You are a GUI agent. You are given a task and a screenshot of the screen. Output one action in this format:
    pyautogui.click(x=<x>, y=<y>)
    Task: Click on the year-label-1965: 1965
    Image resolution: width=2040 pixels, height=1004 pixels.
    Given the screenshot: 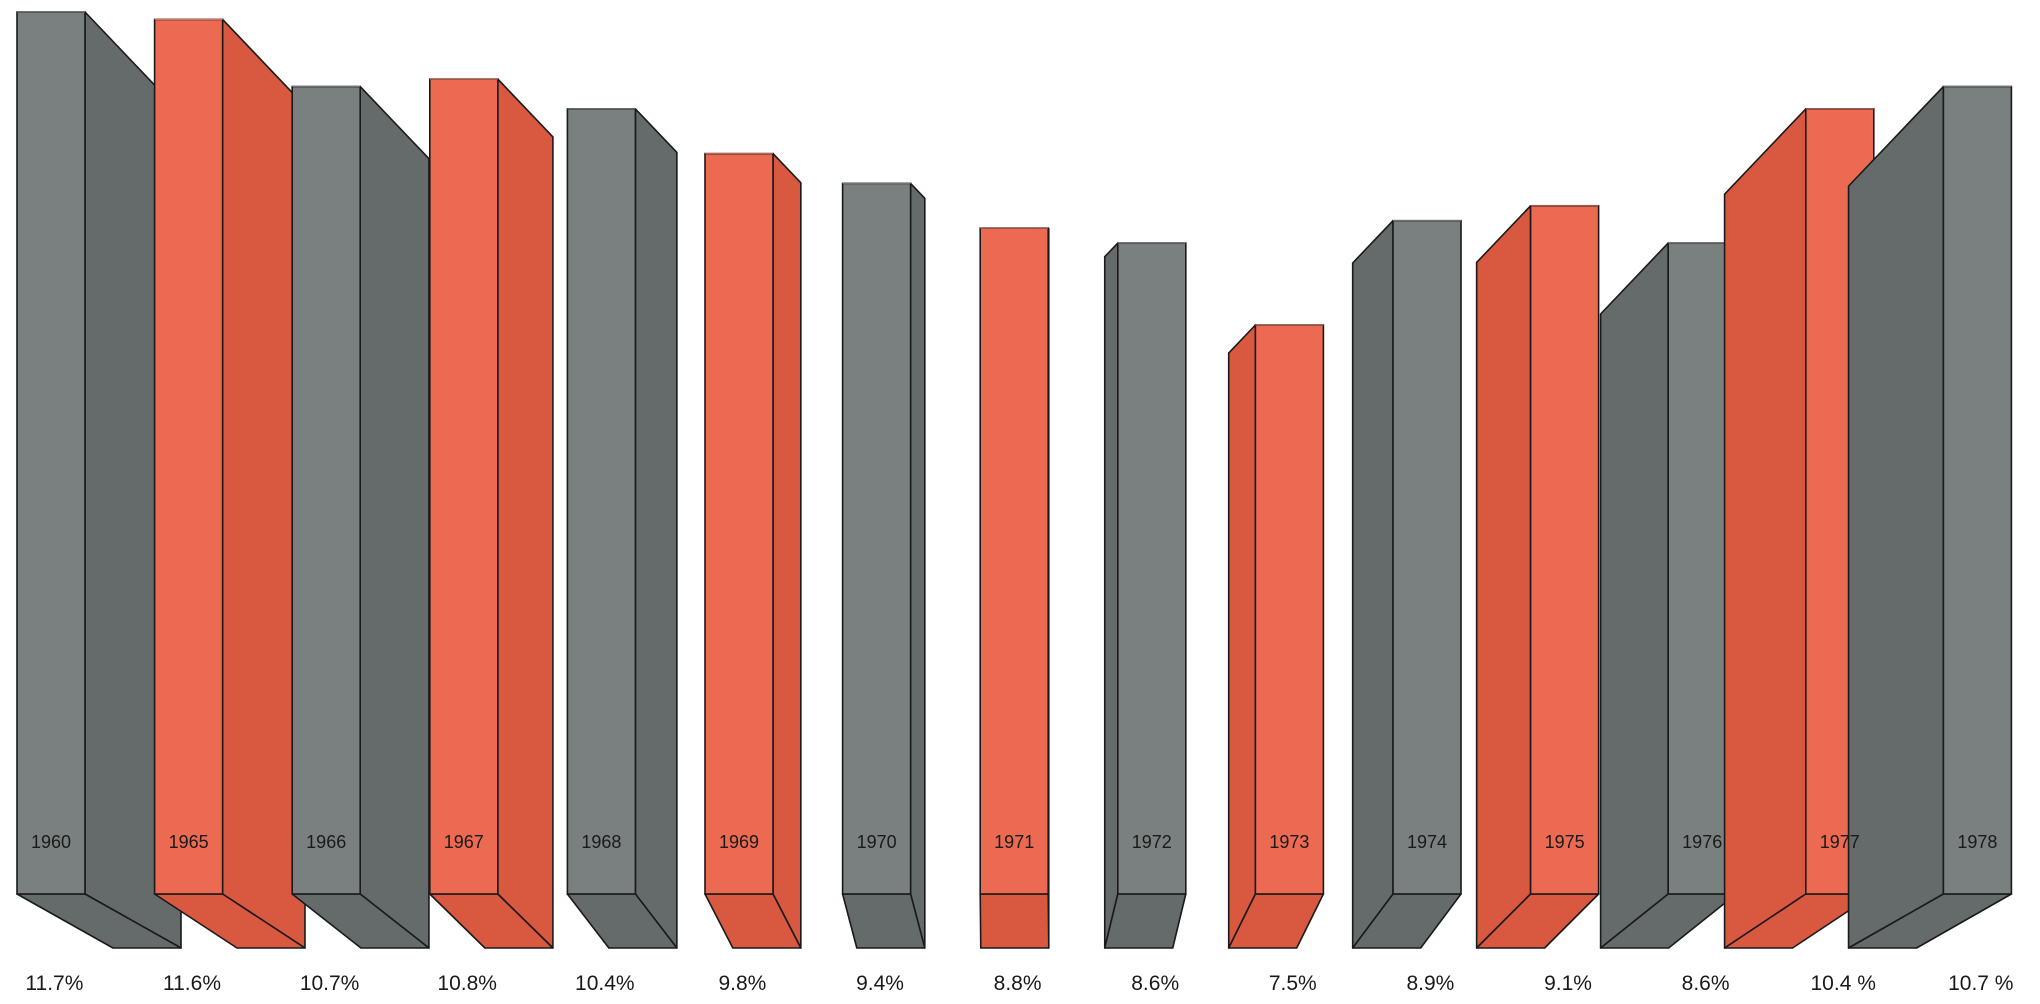 What is the action you would take?
    pyautogui.click(x=189, y=842)
    